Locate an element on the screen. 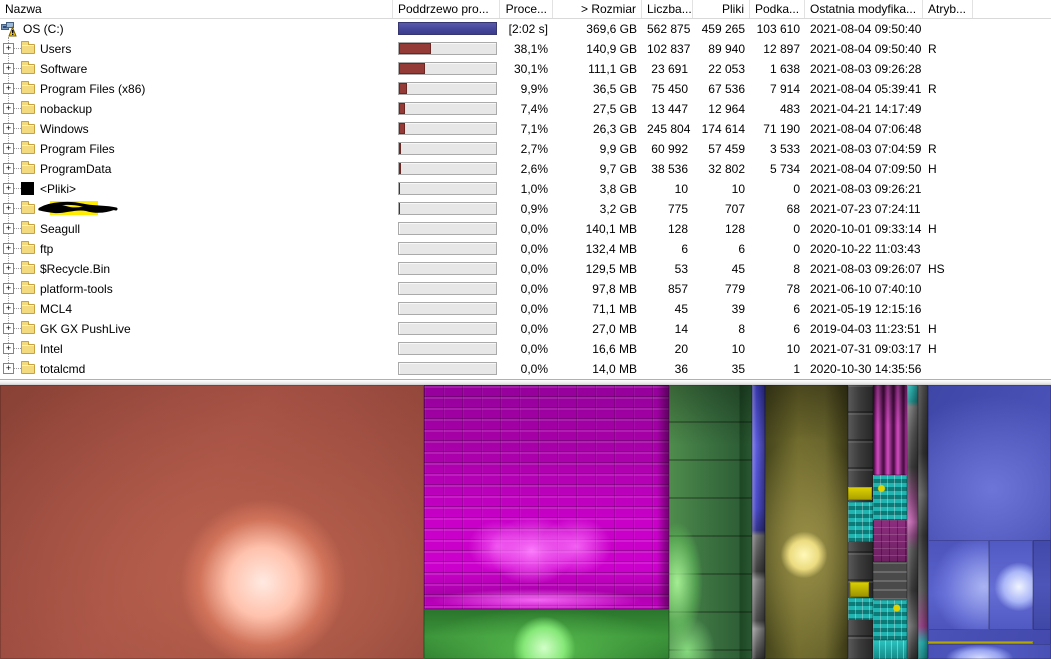 This screenshot has height=659, width=1051. treemap-region-purple-column-ridges is located at coordinates (890, 430).